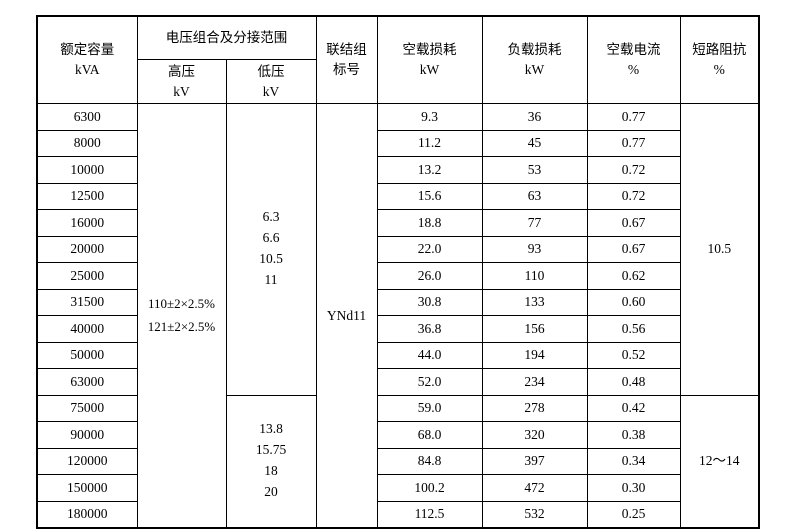 This screenshot has height=529, width=797. I want to click on cell-load-loss: 93, so click(534, 249).